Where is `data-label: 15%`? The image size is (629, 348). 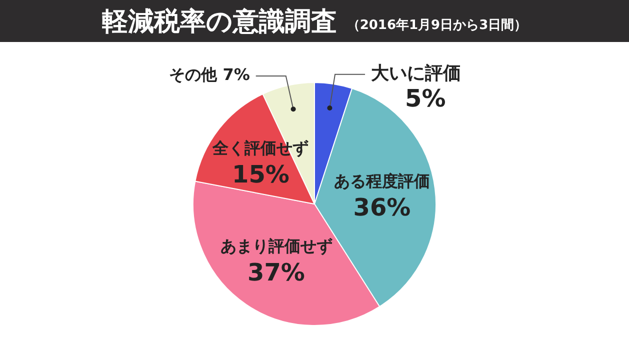 data-label: 15% is located at coordinates (261, 174).